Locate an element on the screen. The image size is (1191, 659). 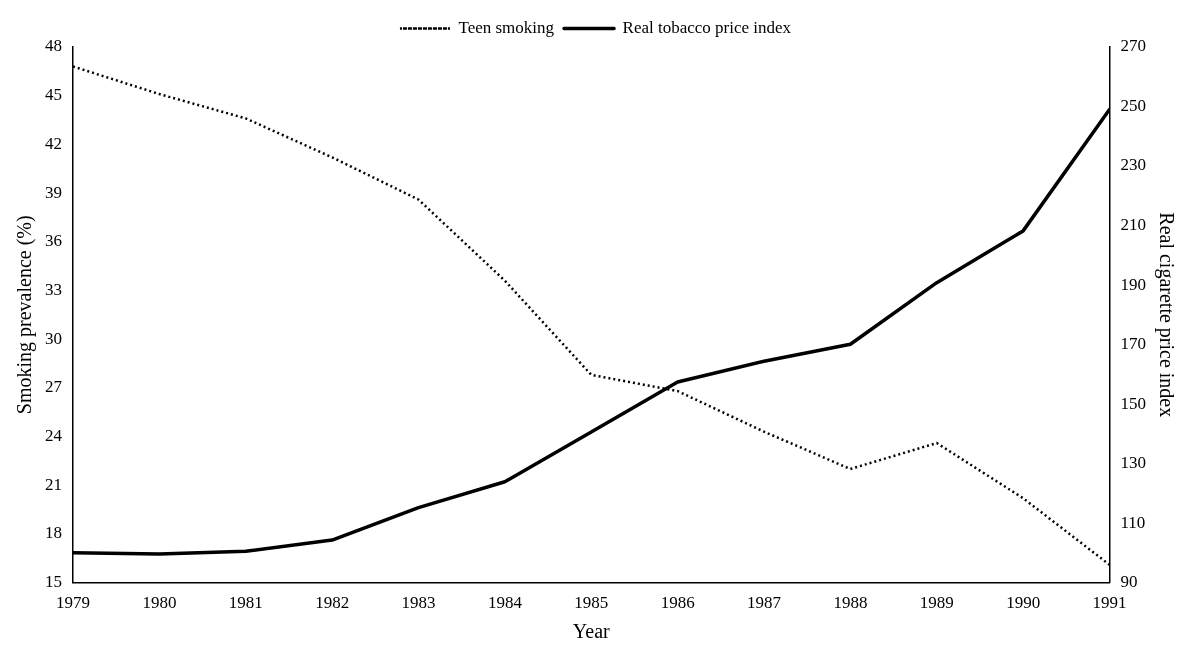
y-tick-label: 33 is located at coordinates (53, 289).